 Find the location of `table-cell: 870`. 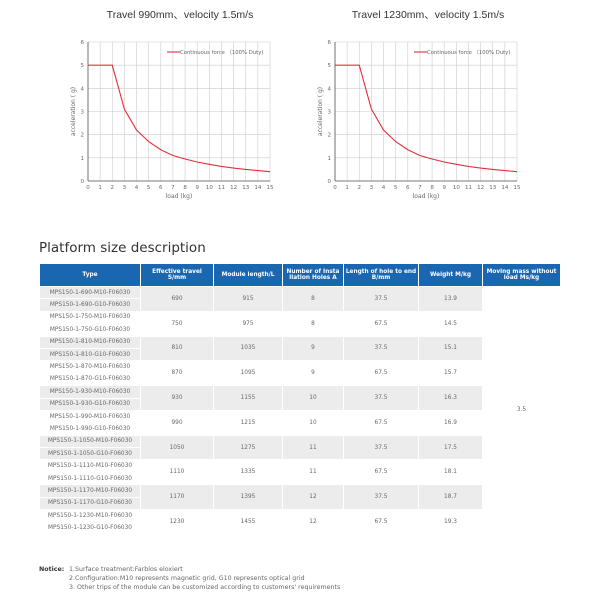

table-cell: 870 is located at coordinates (177, 373).